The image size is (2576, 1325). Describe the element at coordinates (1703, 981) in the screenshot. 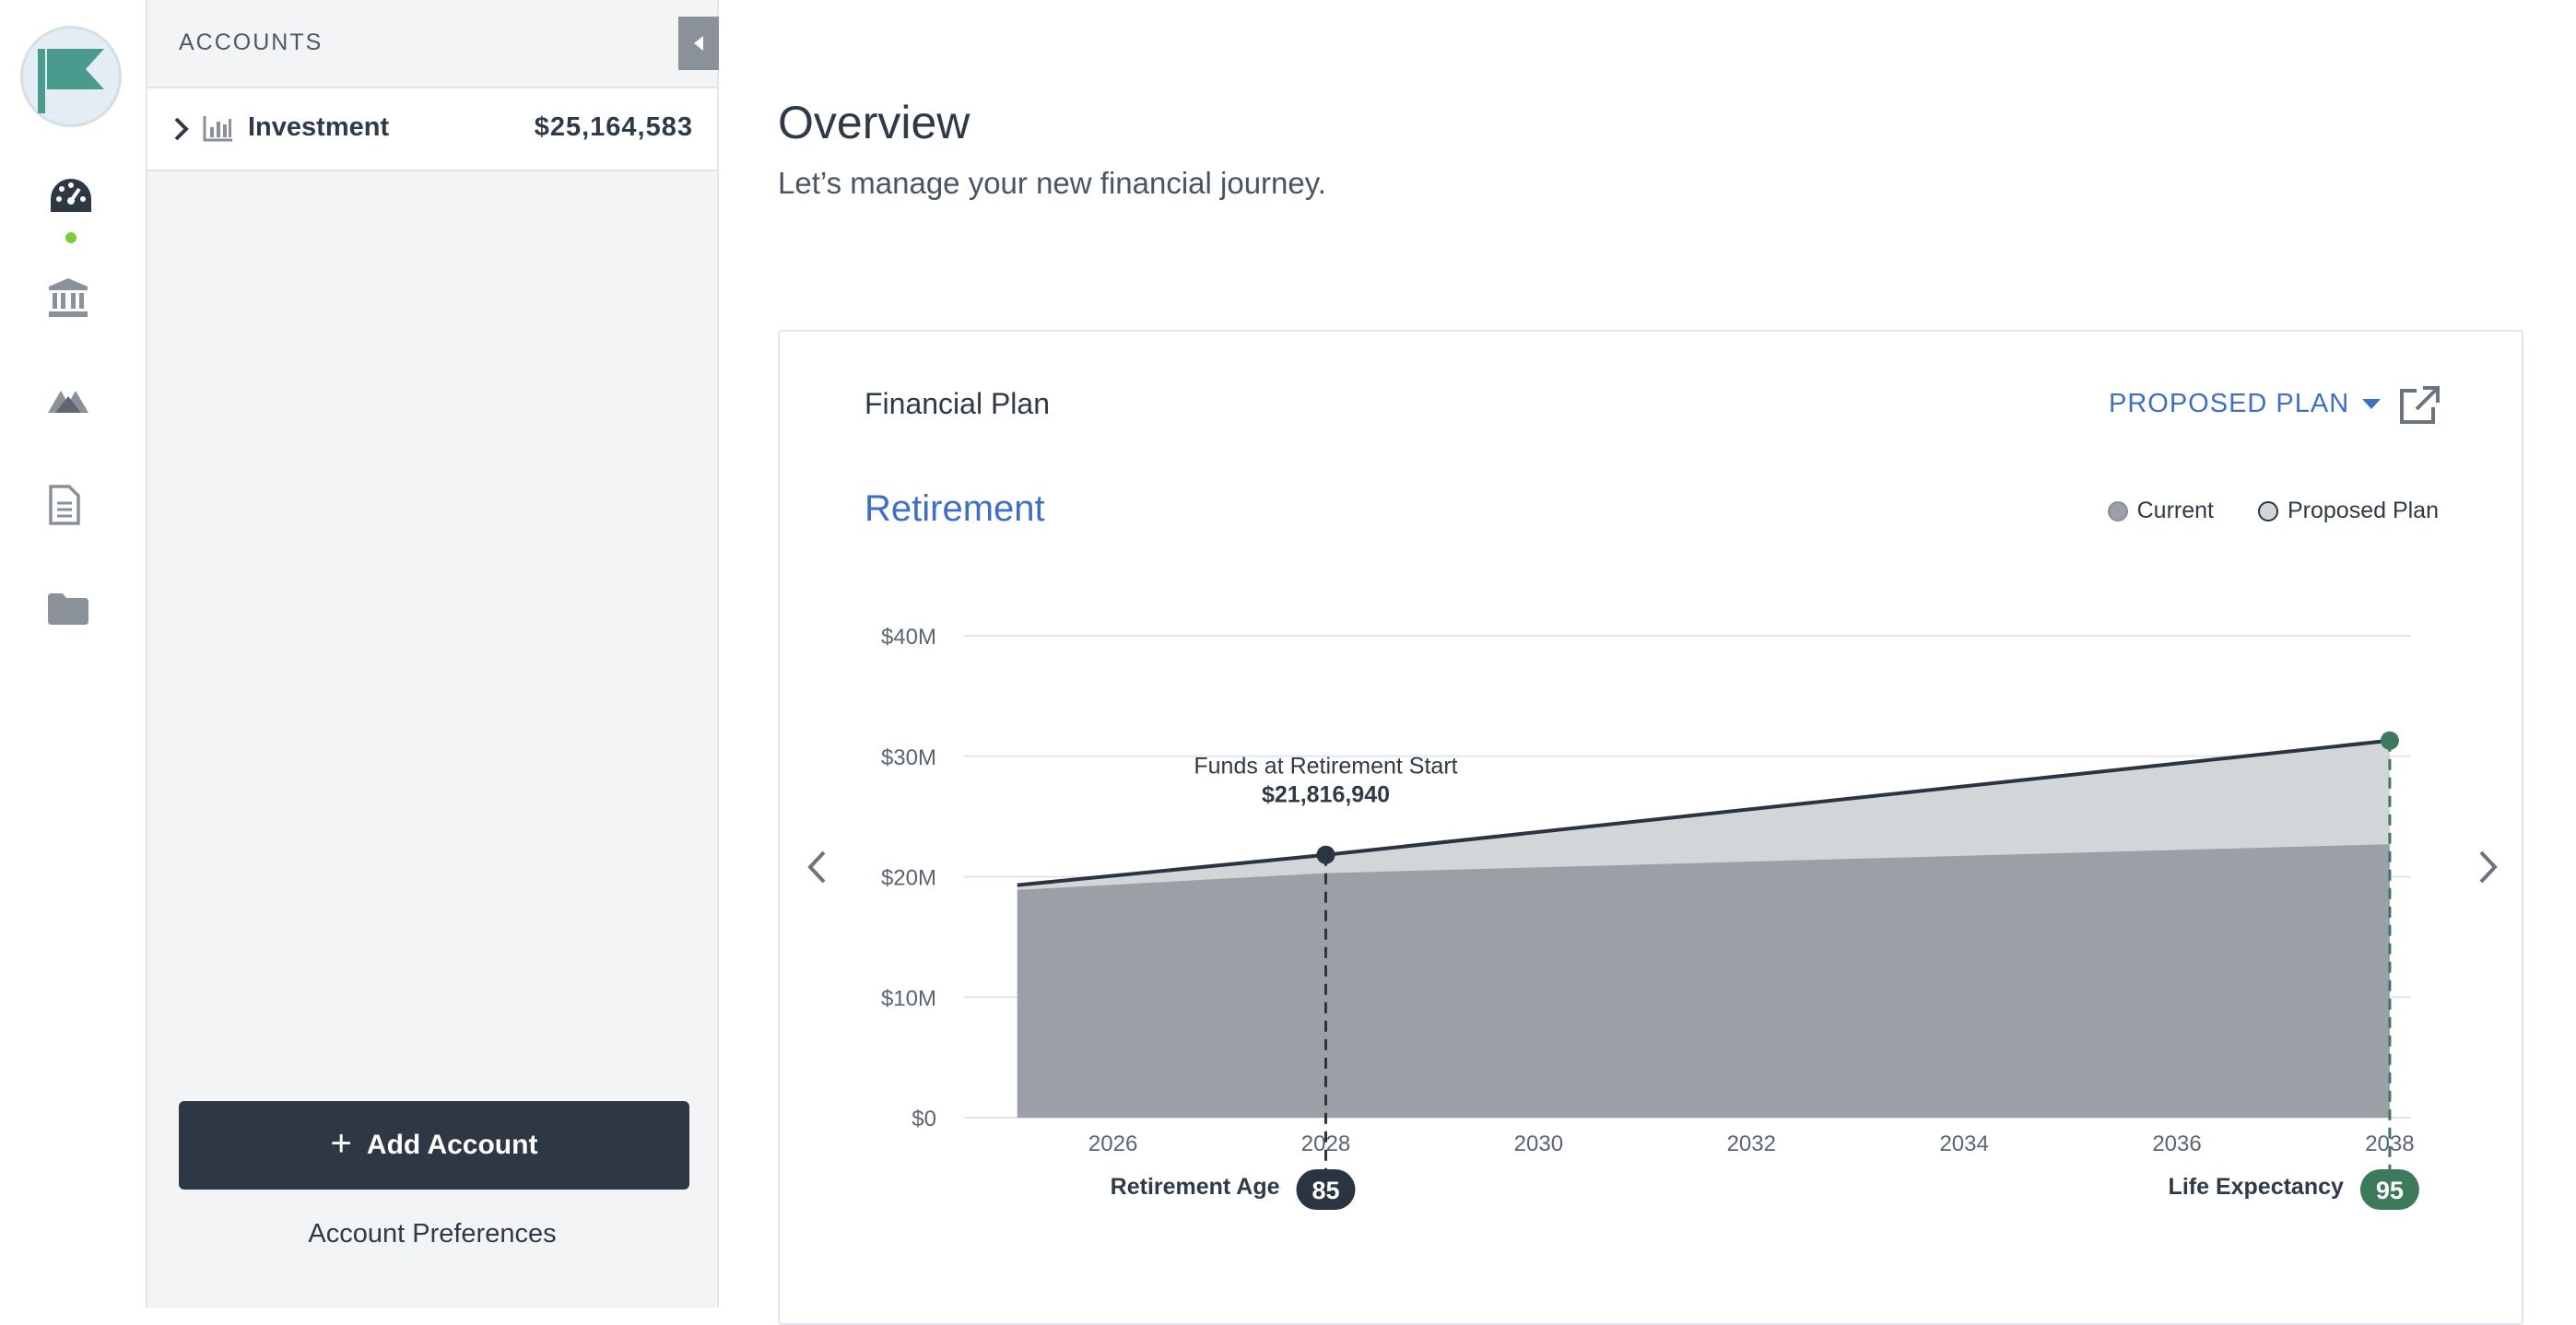

I see `current-area` at that location.